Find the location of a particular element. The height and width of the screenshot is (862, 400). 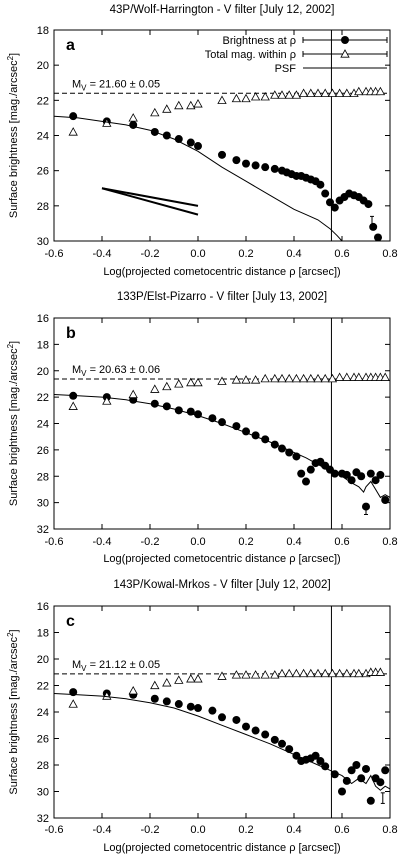

x-tick-label: -0.4 is located at coordinates (102, 254).